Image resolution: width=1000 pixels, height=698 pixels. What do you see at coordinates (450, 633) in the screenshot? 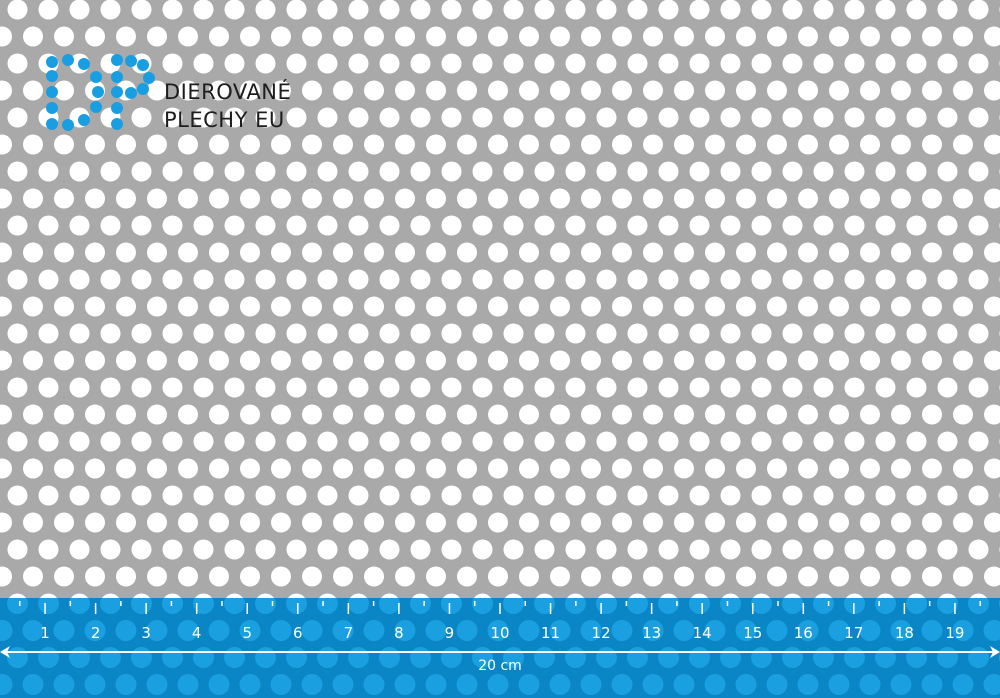
I see `ruler-label: 9` at bounding box center [450, 633].